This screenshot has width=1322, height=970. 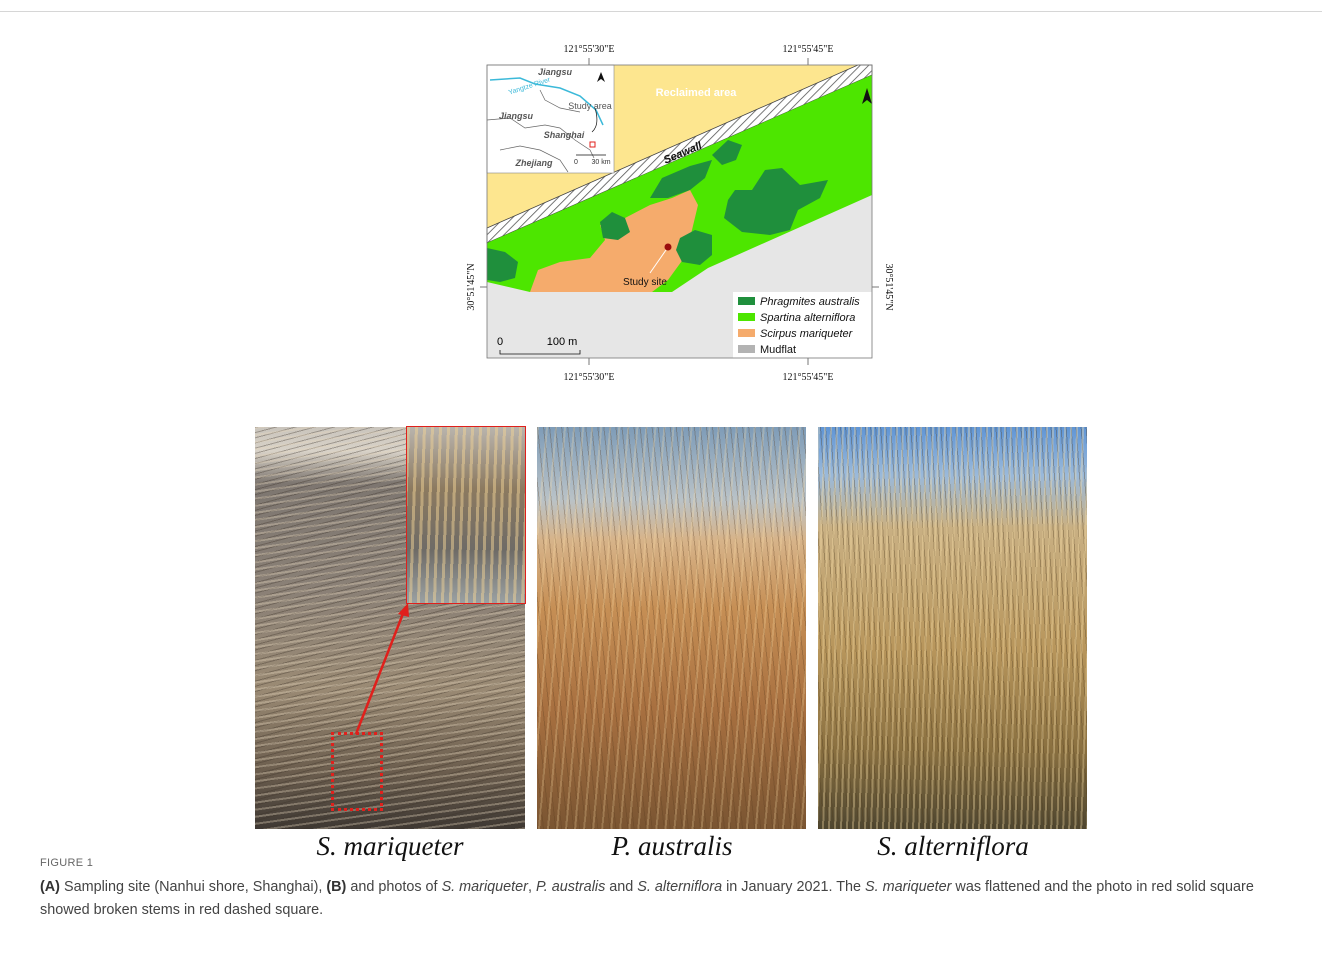 What do you see at coordinates (645, 282) in the screenshot?
I see `study-site-label: Study site` at bounding box center [645, 282].